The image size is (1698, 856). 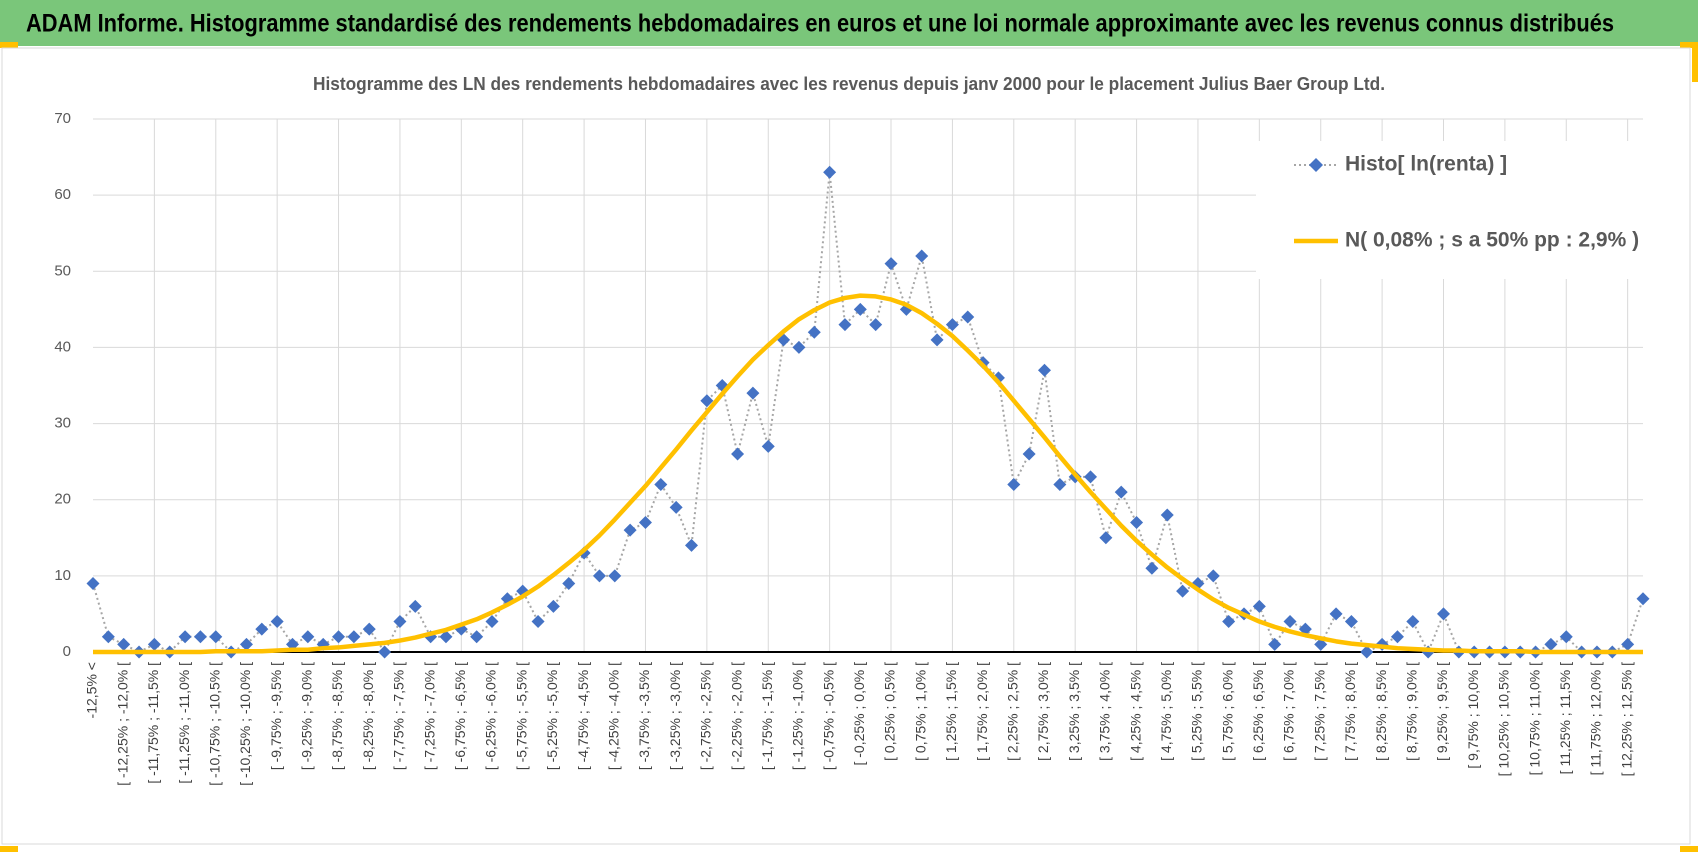 I want to click on legend-label: N( 0,08% ; s a 50% pp : 2,9% ), so click(x=1492, y=240).